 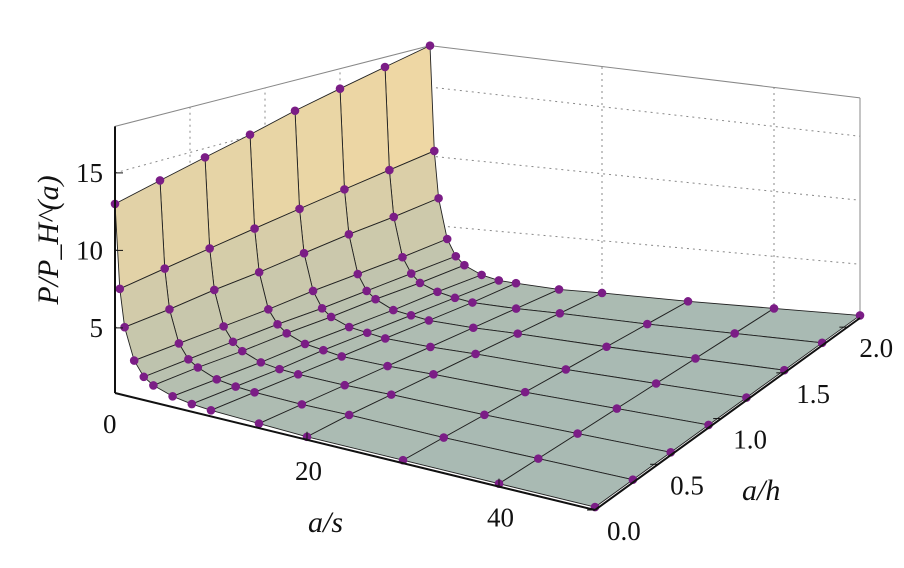 I want to click on y-axis-label: a/h, so click(x=761, y=490).